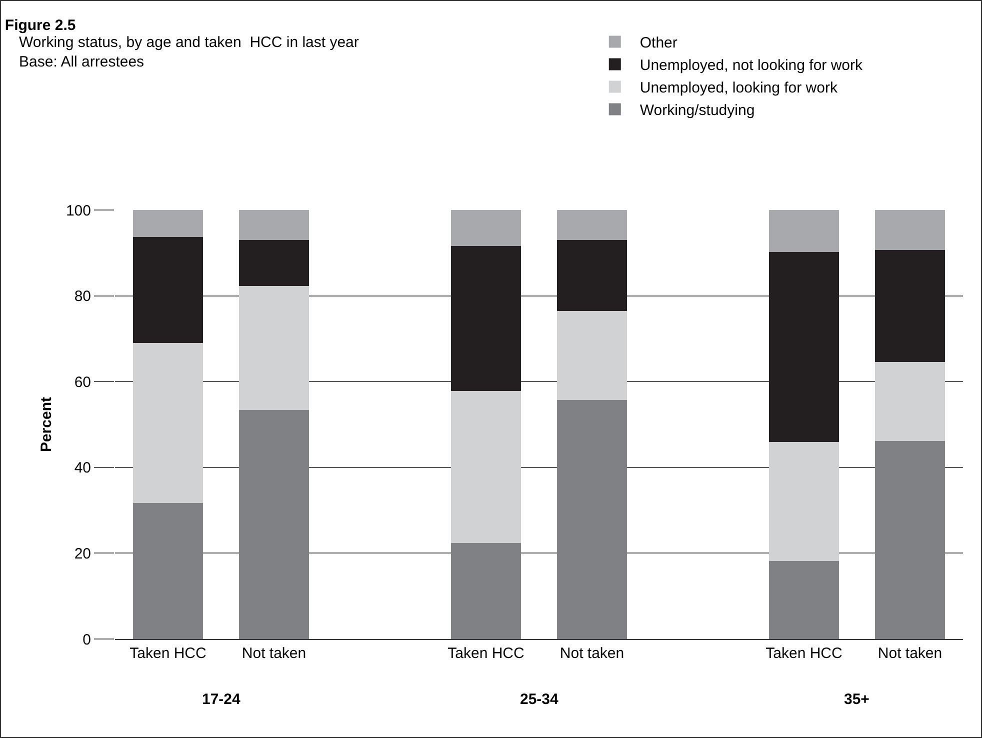 This screenshot has height=738, width=982. I want to click on chart-title: Figure 2.5, so click(40, 25).